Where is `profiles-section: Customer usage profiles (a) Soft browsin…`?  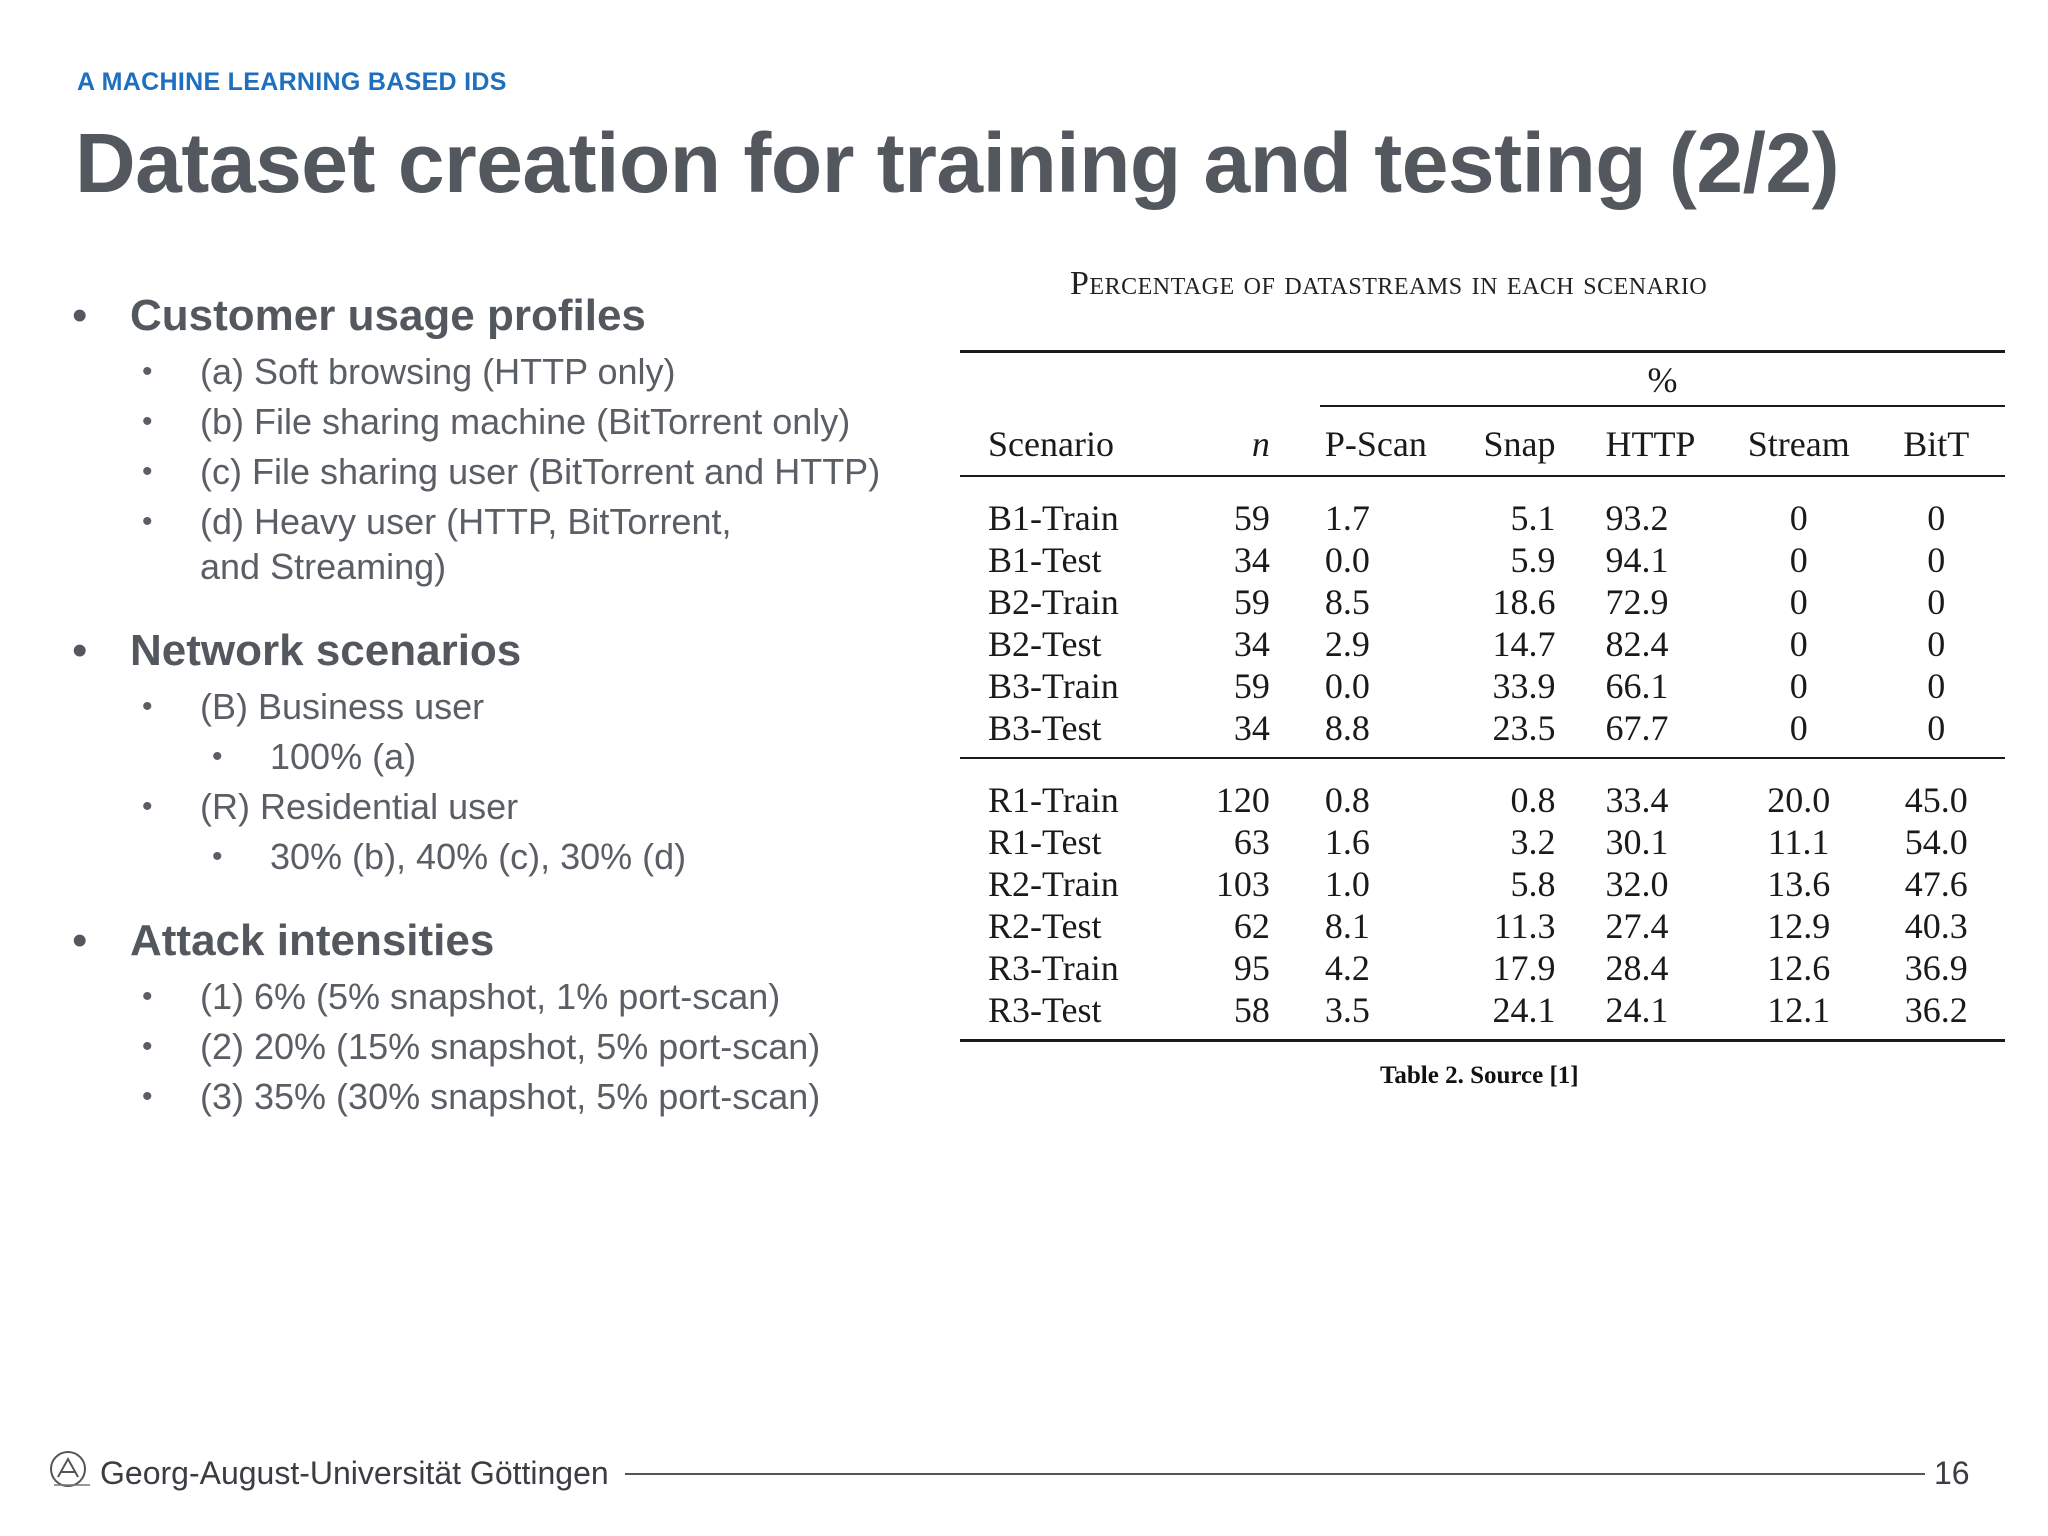 profiles-section: Customer usage profiles (a) Soft browsin… is located at coordinates (500, 438).